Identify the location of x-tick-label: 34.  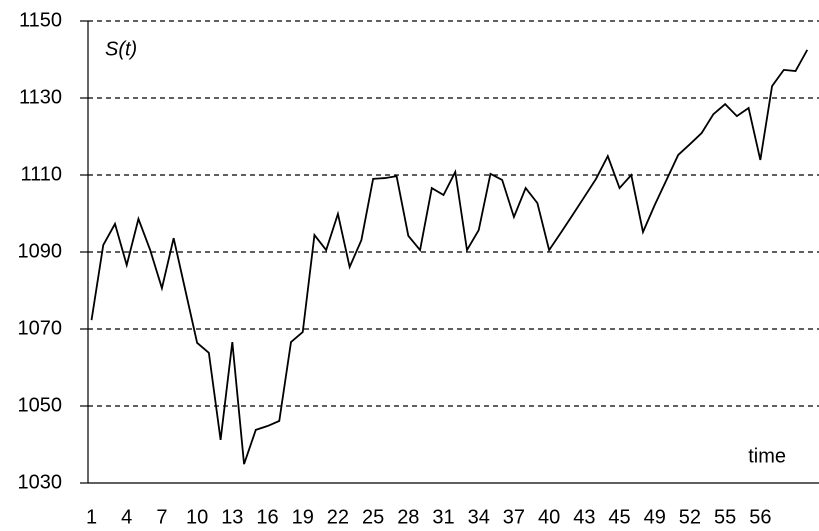
(479, 517).